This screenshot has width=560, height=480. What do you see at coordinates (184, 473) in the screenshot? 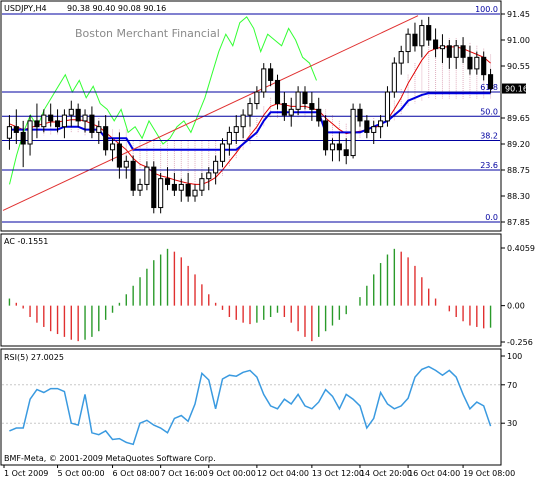
I see `time-axis-tick-label: 7 Oct 16:00` at bounding box center [184, 473].